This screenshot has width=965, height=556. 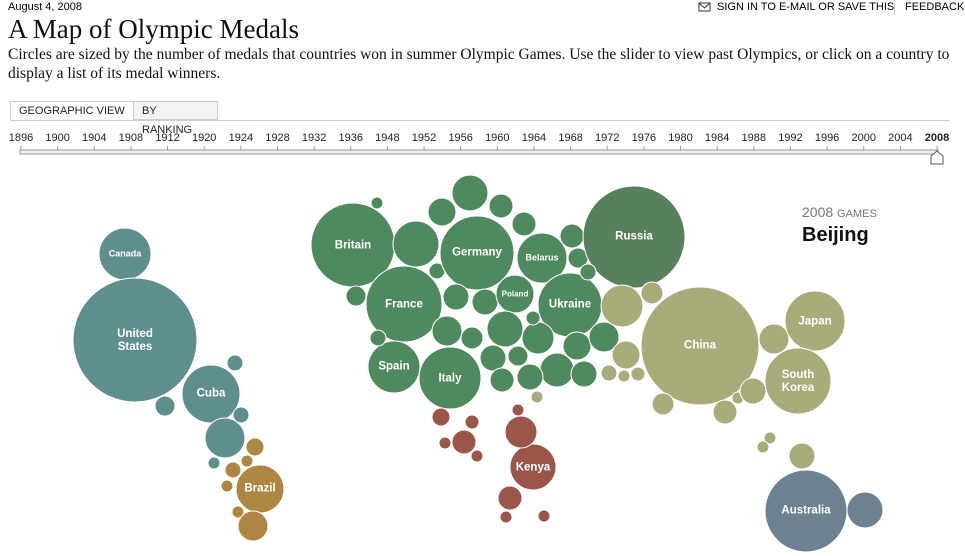 I want to click on year-label: 1996, so click(x=827, y=138).